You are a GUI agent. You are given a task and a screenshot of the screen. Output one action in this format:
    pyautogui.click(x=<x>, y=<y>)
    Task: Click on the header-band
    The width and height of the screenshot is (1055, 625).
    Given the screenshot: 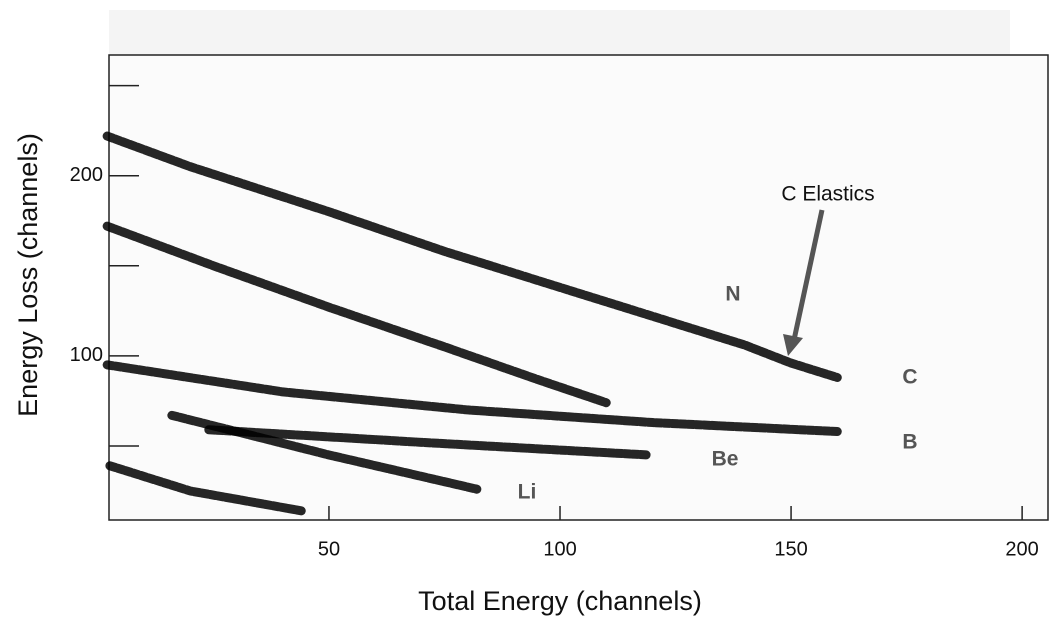 What is the action you would take?
    pyautogui.click(x=559, y=32)
    